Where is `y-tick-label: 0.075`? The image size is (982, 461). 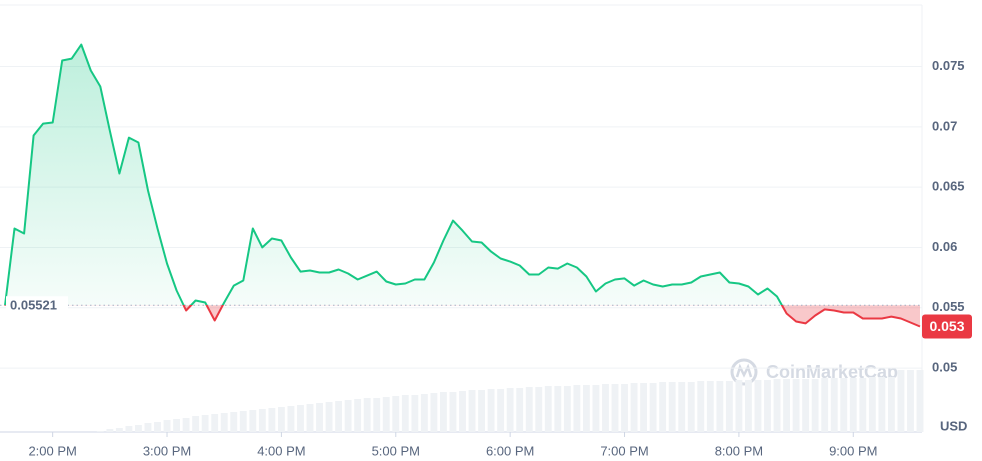 y-tick-label: 0.075 is located at coordinates (948, 65).